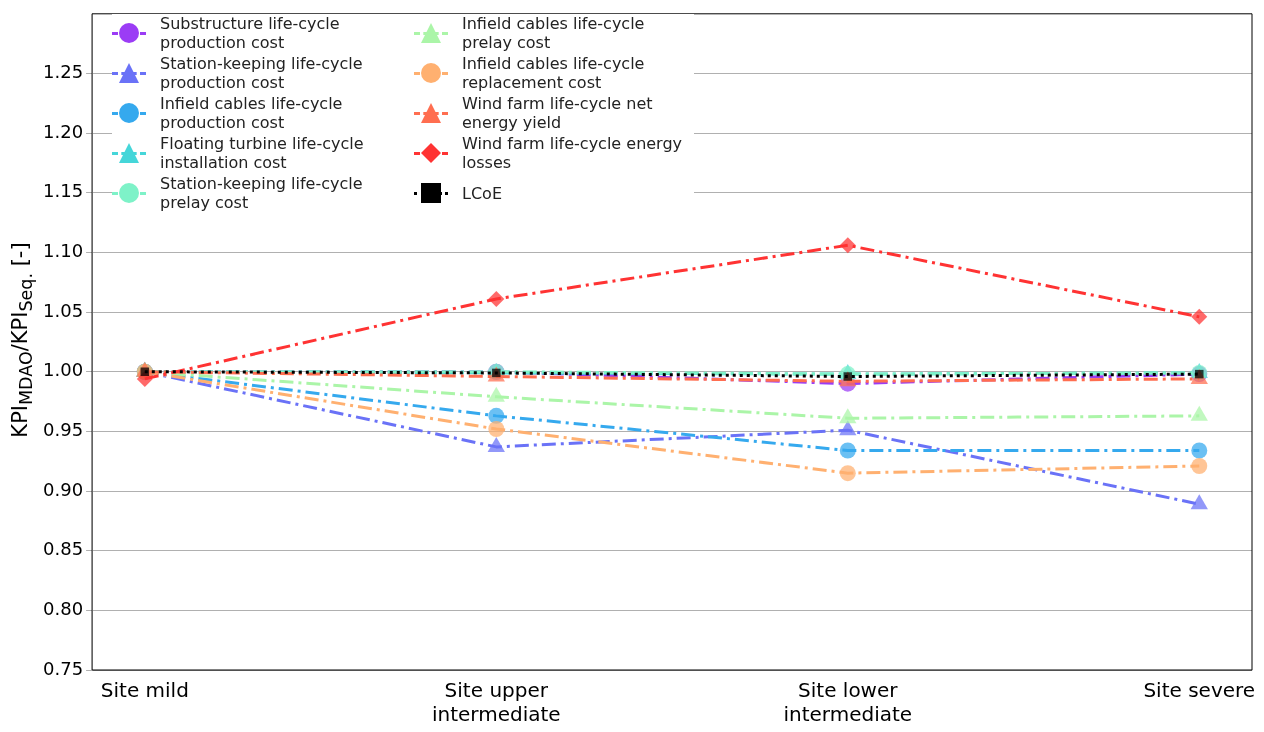 The width and height of the screenshot is (1264, 732). What do you see at coordinates (554, 33) in the screenshot?
I see `legend-label: Infield cables life-cycle prelay cost` at bounding box center [554, 33].